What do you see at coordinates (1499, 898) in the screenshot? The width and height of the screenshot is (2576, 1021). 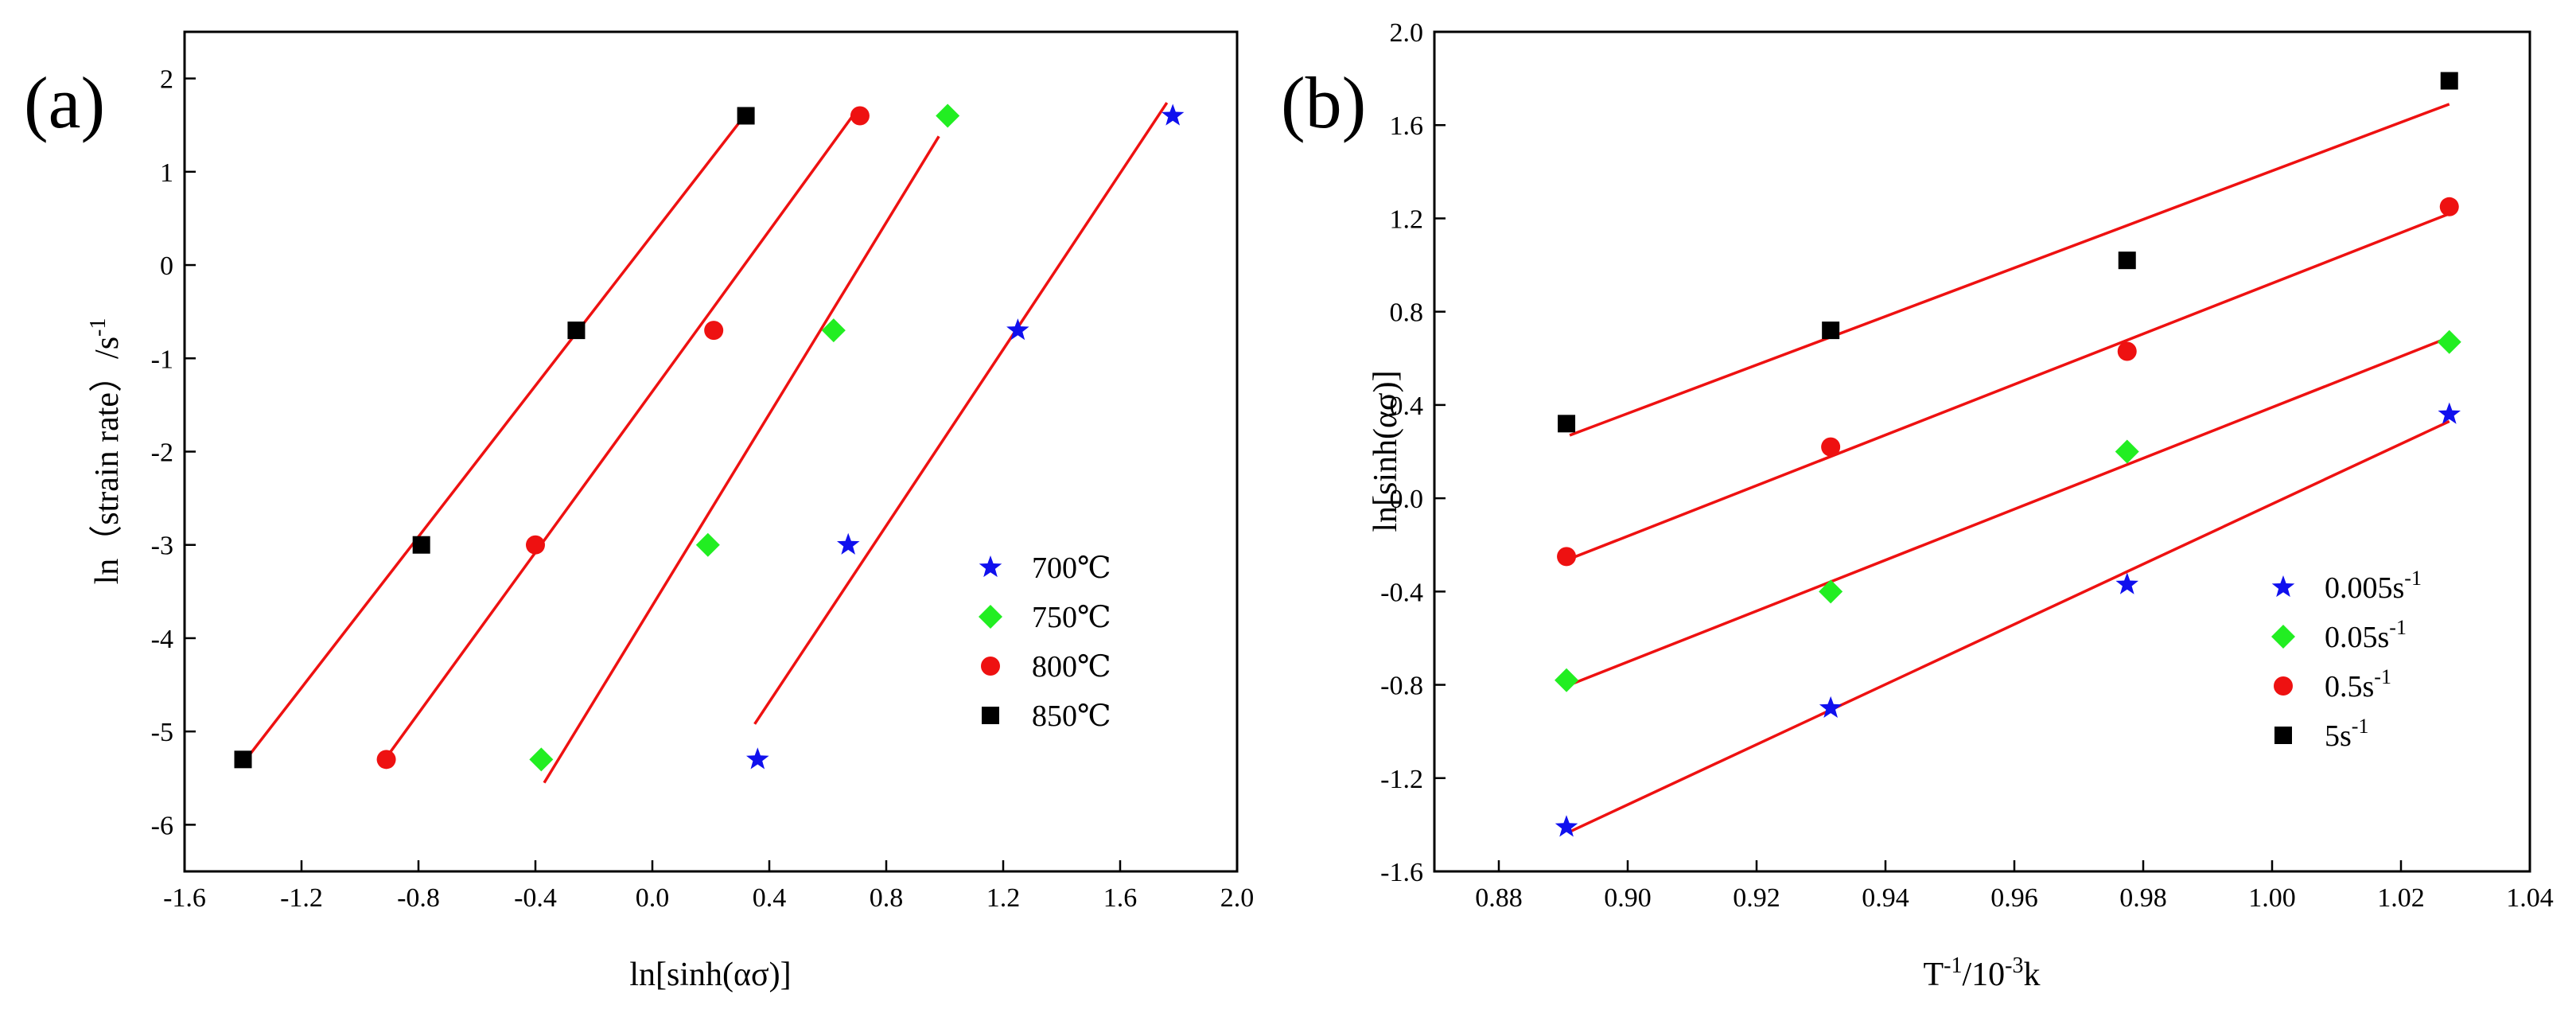 I see `x-tick-label-b-0: 0.88` at bounding box center [1499, 898].